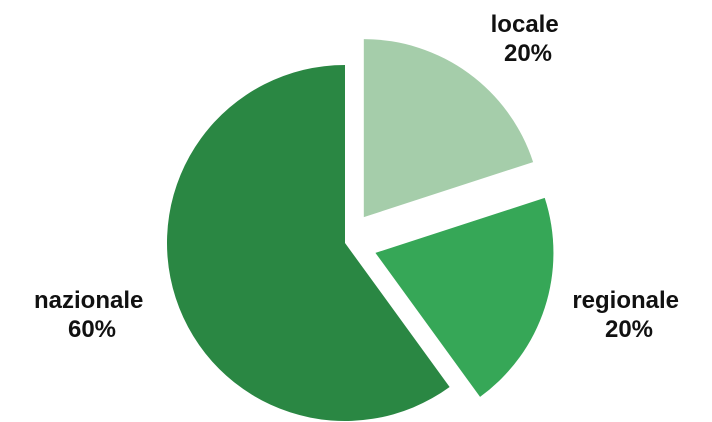 This screenshot has width=712, height=422. What do you see at coordinates (92, 315) in the screenshot?
I see `label-nazionale: nazionale 60%` at bounding box center [92, 315].